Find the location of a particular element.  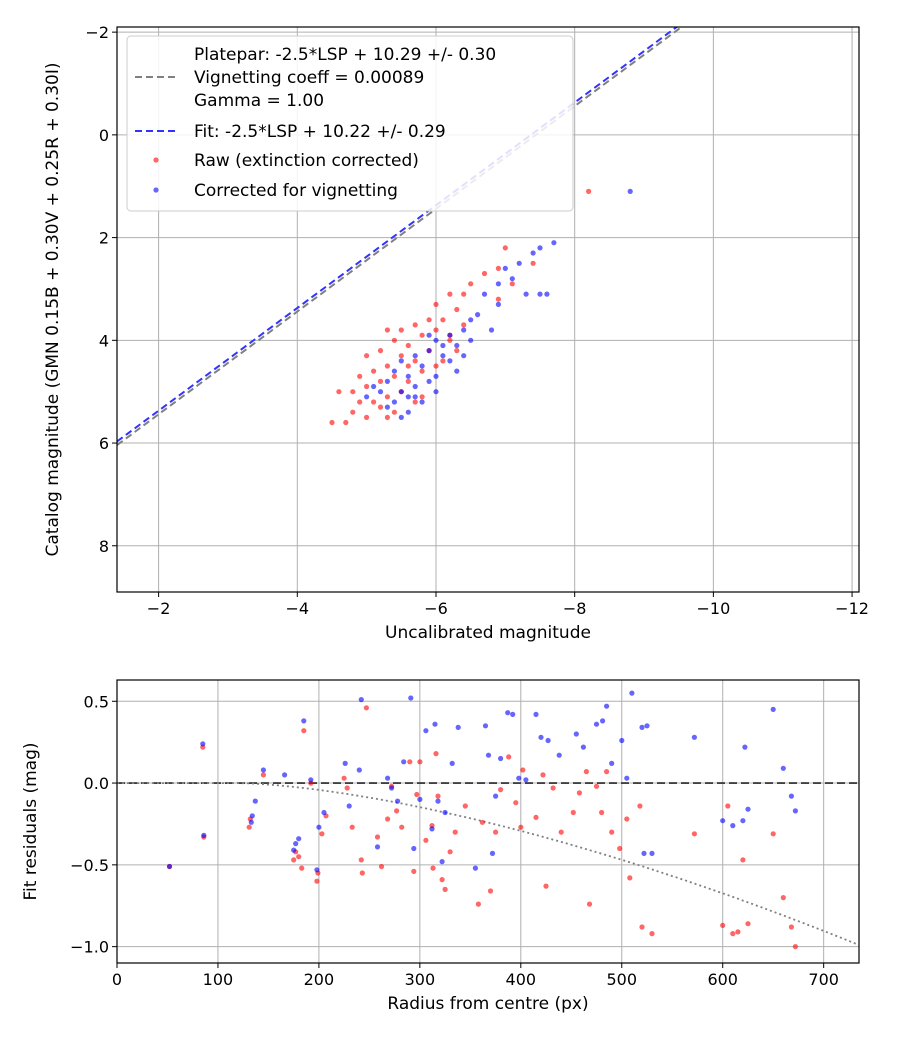

x-tick-label: −8 is located at coordinates (575, 608).